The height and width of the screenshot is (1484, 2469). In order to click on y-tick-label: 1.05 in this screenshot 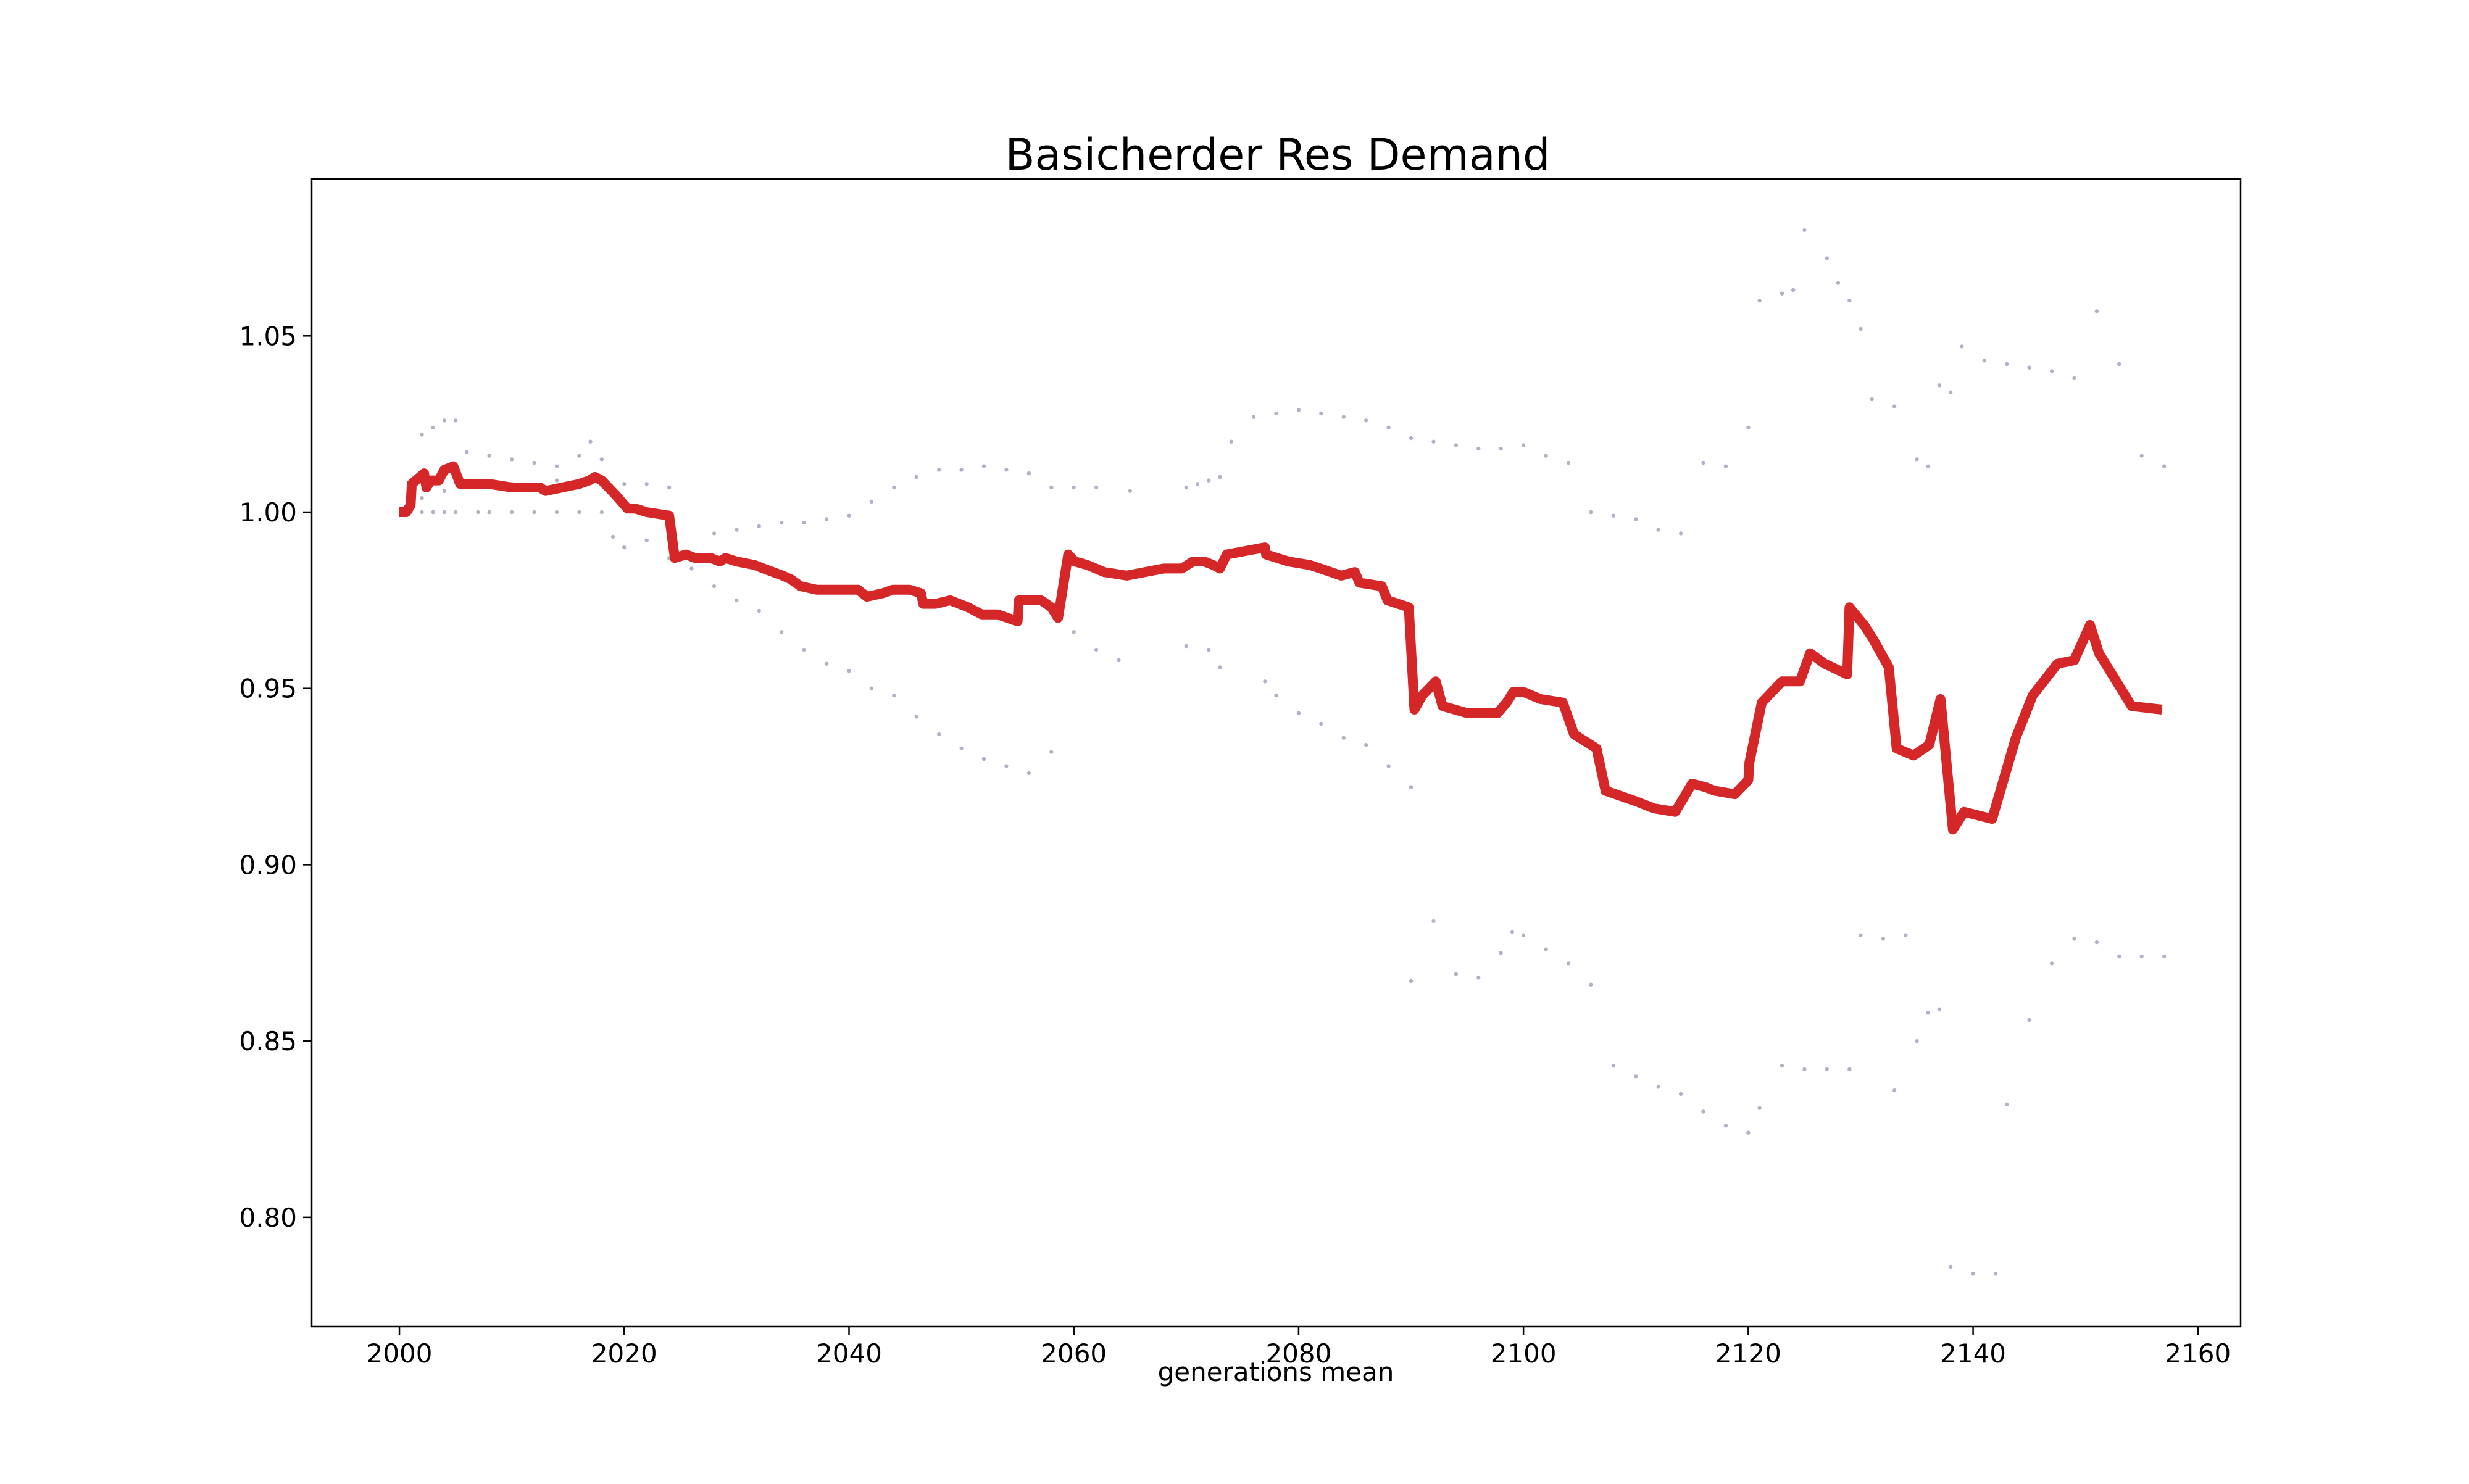, I will do `click(268, 336)`.